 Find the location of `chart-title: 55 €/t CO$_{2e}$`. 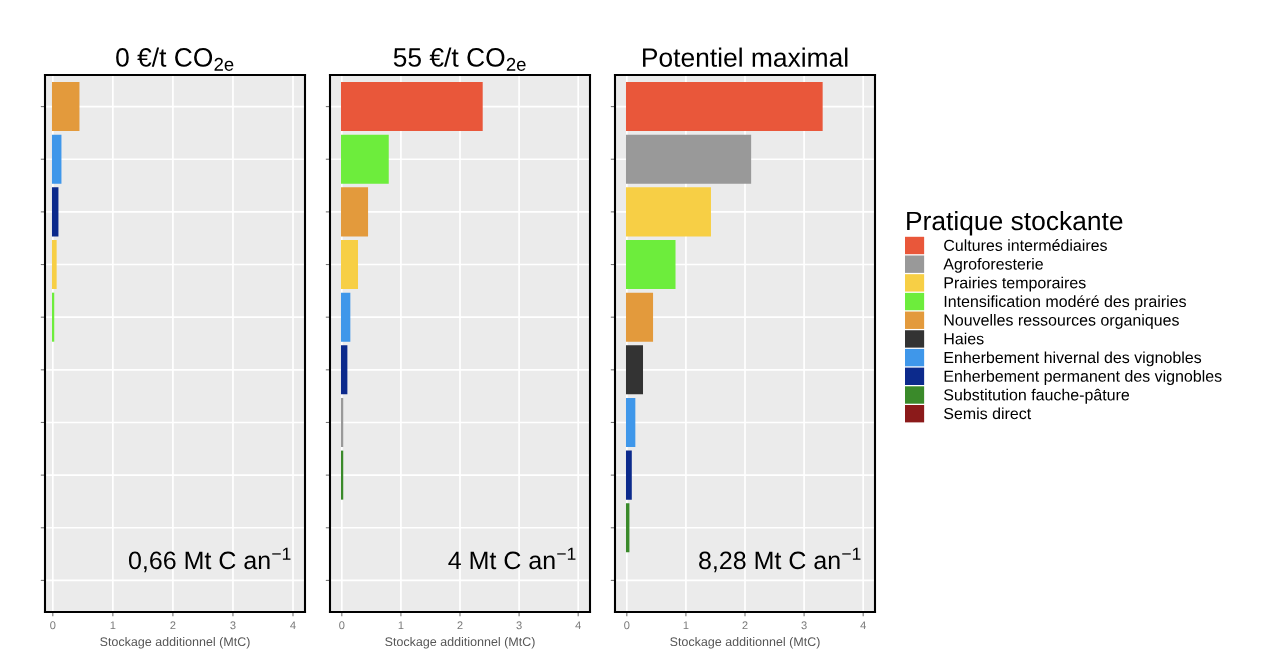

chart-title: 55 €/t CO$_{2e}$ is located at coordinates (459, 59).